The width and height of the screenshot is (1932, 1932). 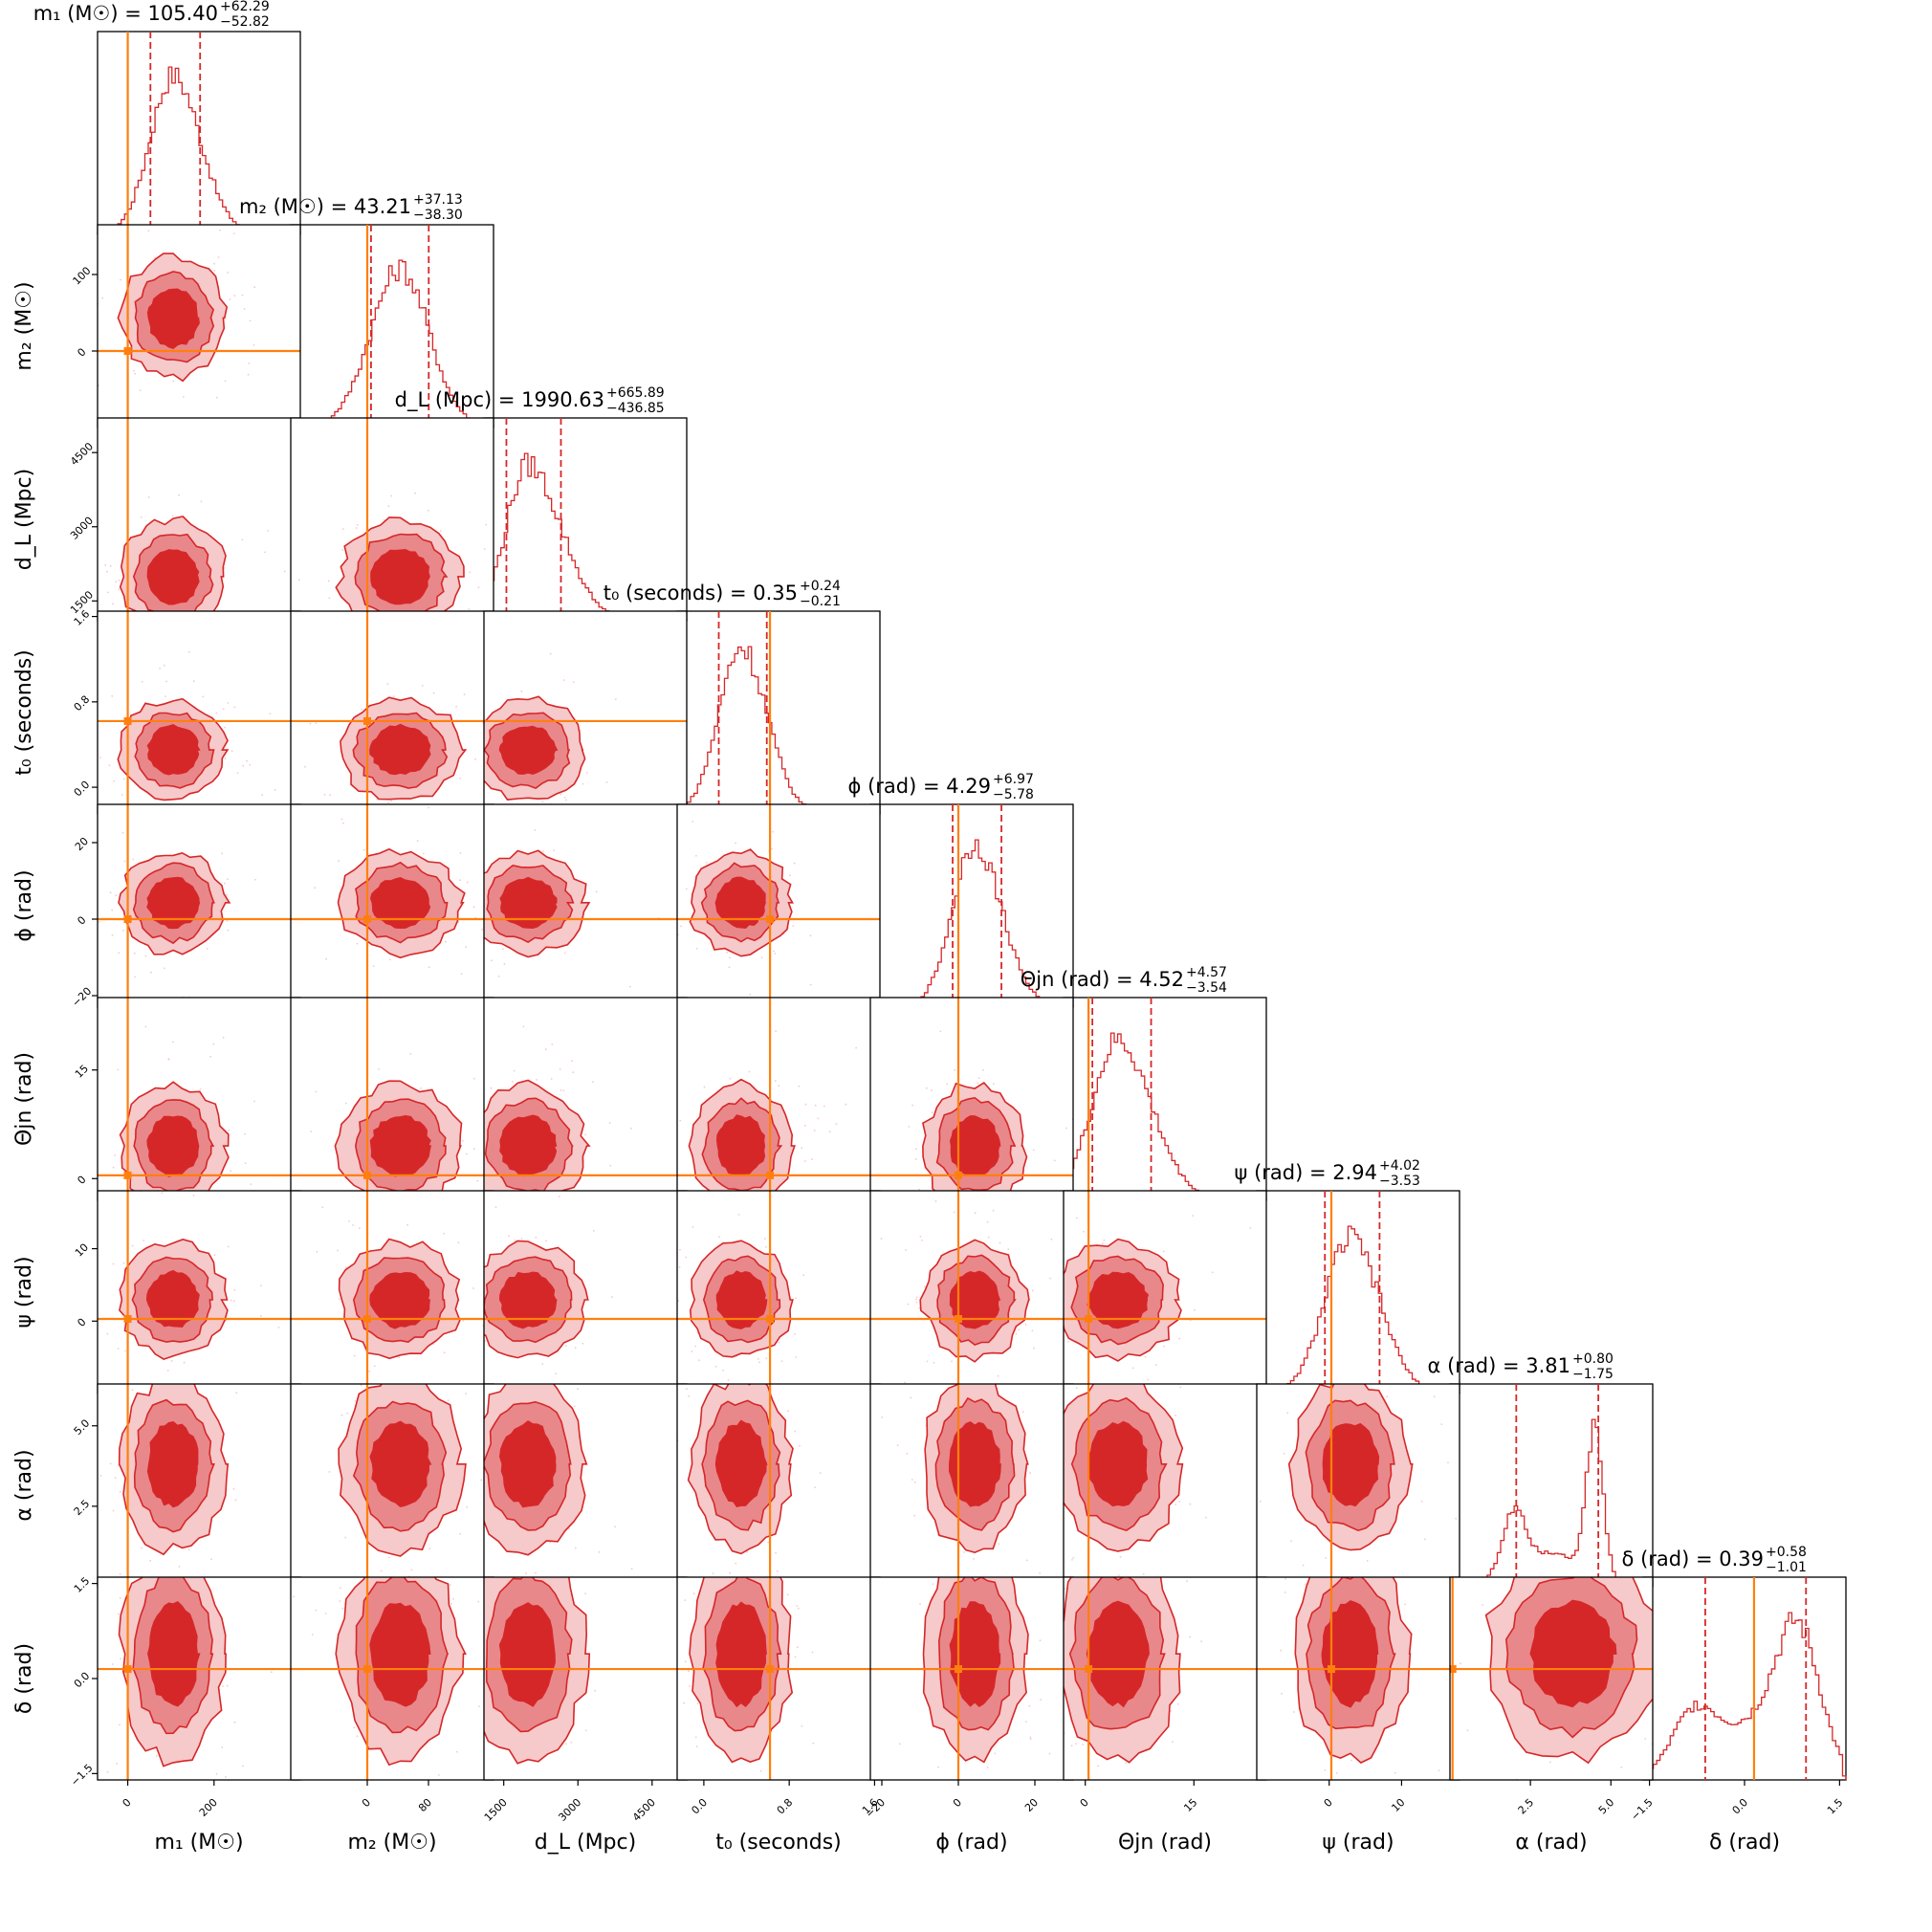 I want to click on title-theta: Θjn (rad) = 4.52 +4.57−3.54, so click(x=1124, y=981).